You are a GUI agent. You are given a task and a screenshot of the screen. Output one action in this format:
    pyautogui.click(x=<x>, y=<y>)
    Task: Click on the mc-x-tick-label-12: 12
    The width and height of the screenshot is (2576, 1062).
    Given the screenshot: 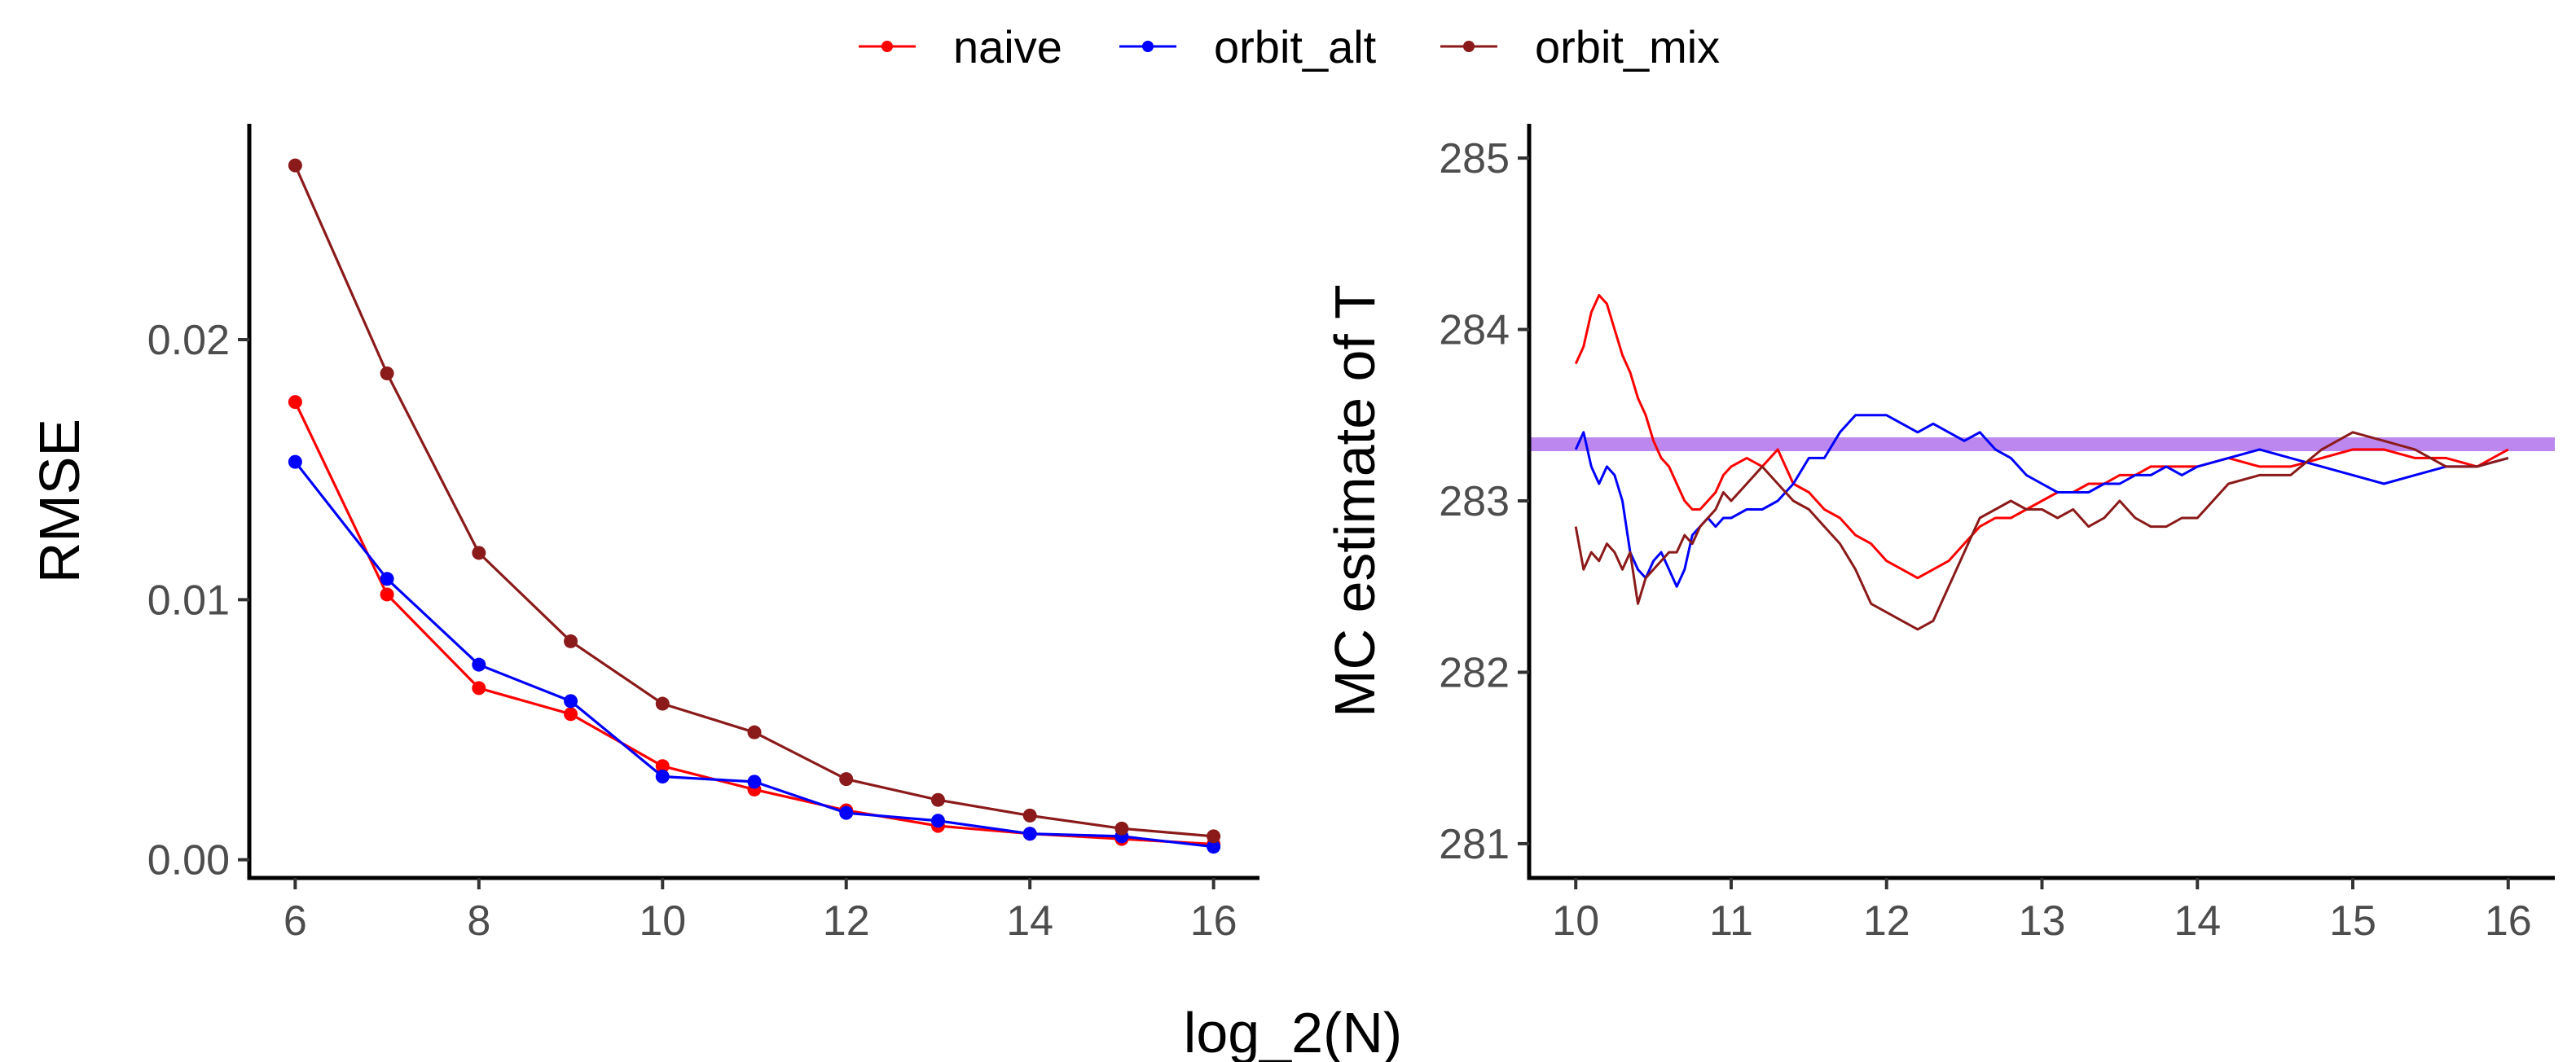 What is the action you would take?
    pyautogui.click(x=1886, y=921)
    